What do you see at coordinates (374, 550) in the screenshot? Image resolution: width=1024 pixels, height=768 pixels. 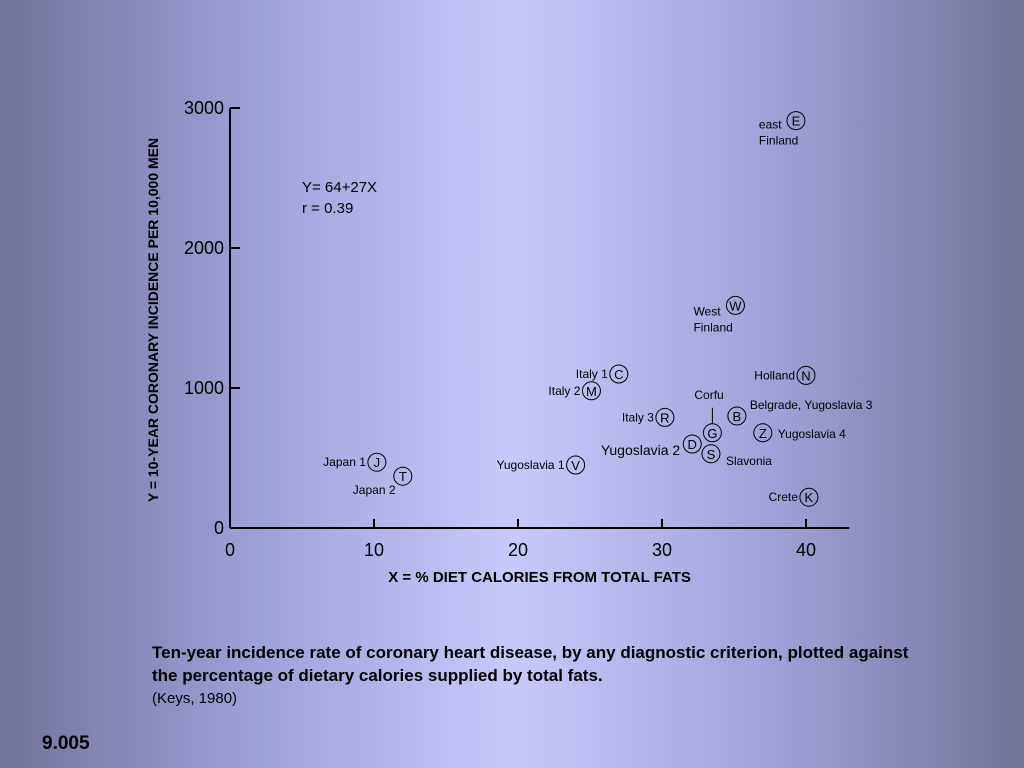 I see `x-tick-label: 10` at bounding box center [374, 550].